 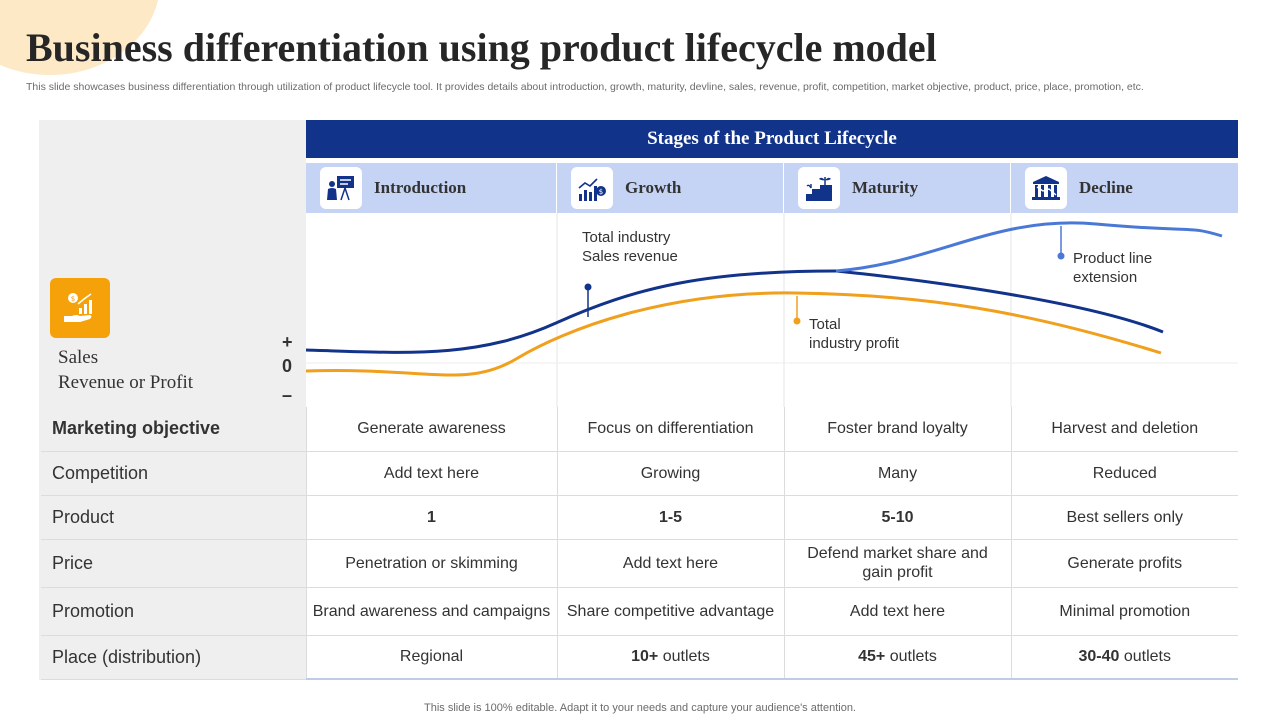 What do you see at coordinates (670, 429) in the screenshot?
I see `table-cell: Focus on differentiation` at bounding box center [670, 429].